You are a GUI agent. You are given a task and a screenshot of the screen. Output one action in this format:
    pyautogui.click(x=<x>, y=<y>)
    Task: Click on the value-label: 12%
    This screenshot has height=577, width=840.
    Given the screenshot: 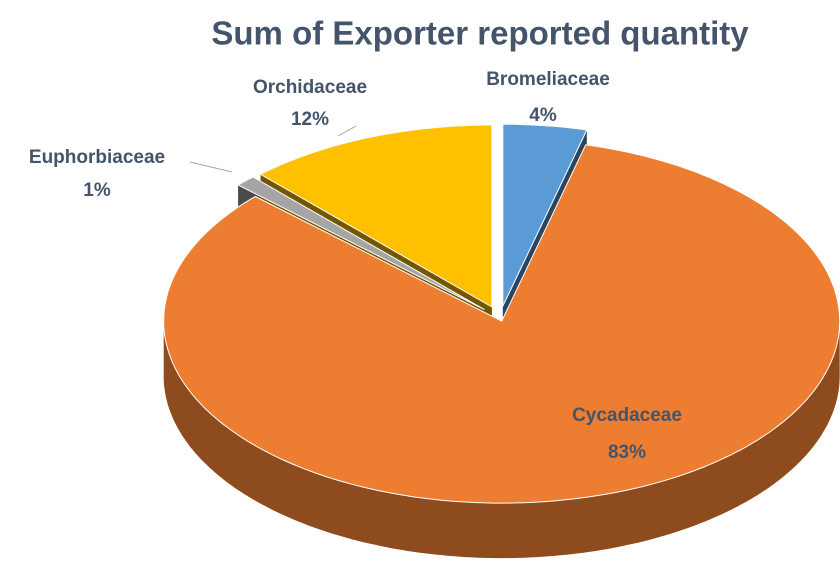 What is the action you would take?
    pyautogui.click(x=310, y=119)
    